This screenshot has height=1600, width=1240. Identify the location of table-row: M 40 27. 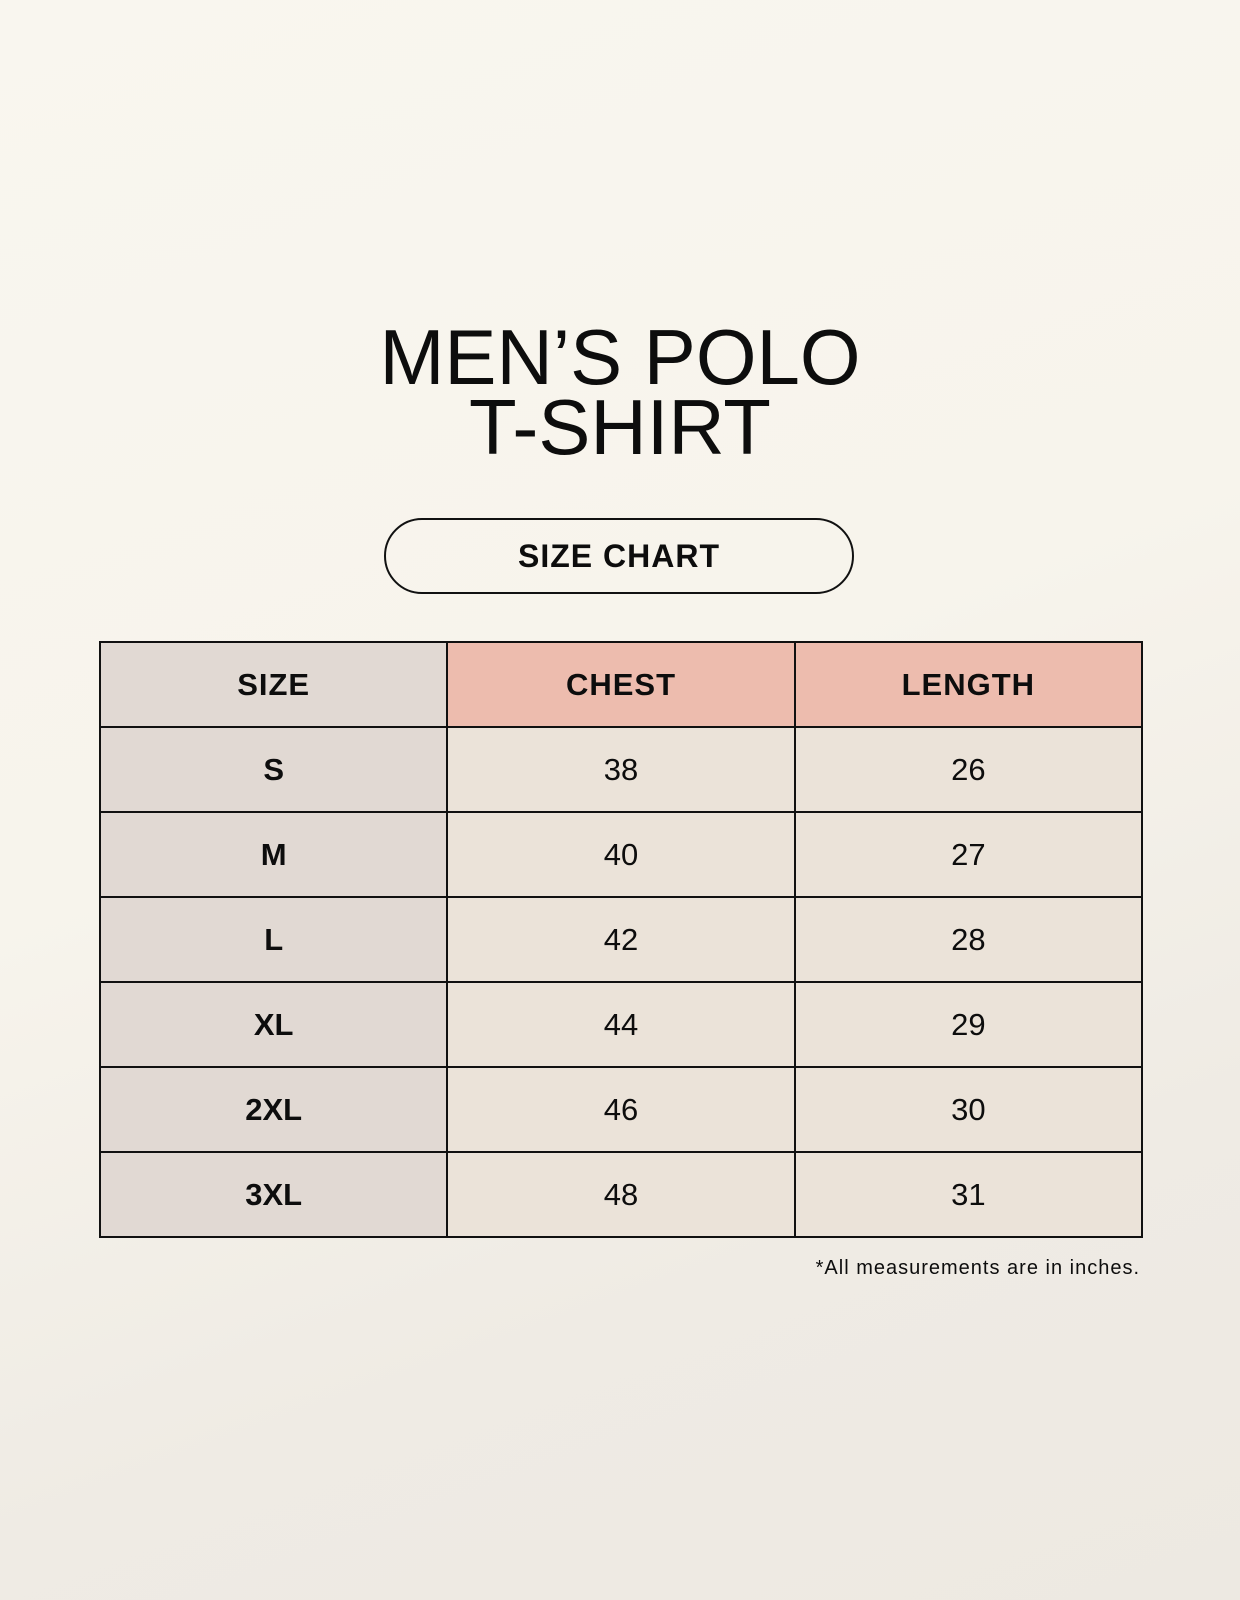
(621, 854).